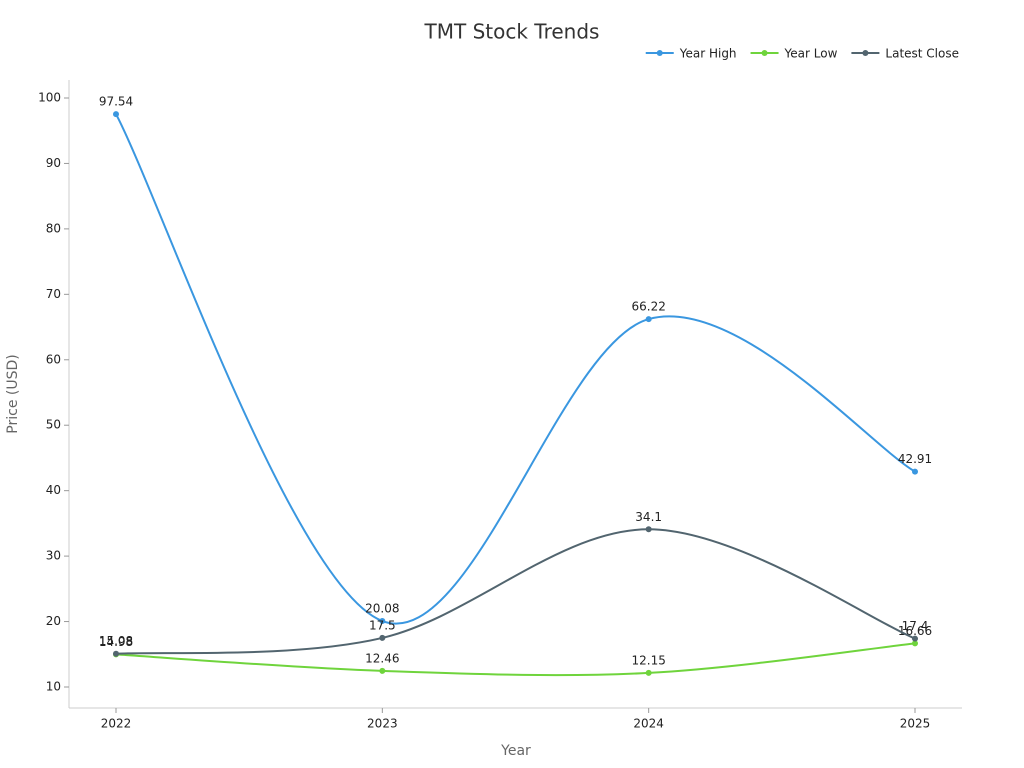 This screenshot has height=768, width=1024. Describe the element at coordinates (515, 751) in the screenshot. I see `x-axis-title: Year` at that location.